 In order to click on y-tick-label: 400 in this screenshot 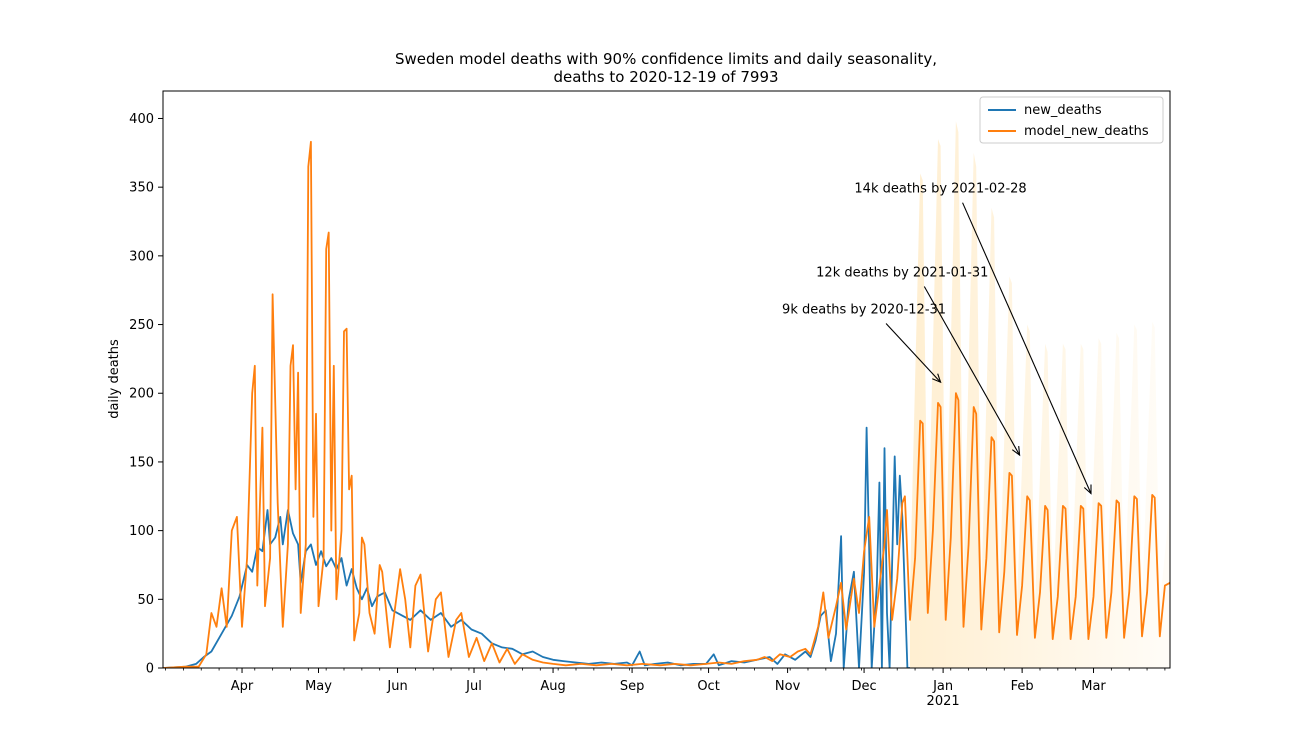, I will do `click(141, 119)`.